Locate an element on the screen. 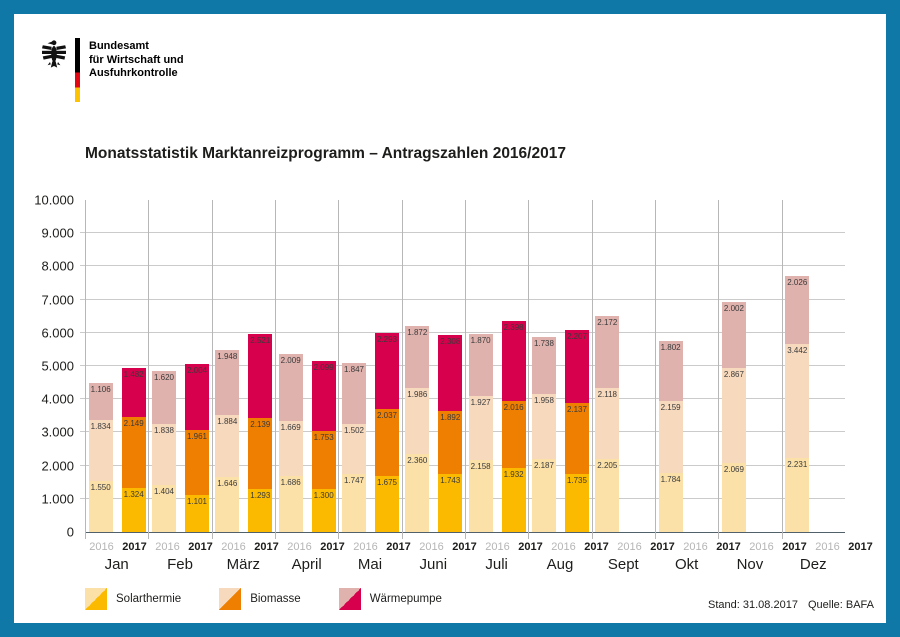  bar-2016-nov: 2.069 2.867 2.002 is located at coordinates (733, 366).